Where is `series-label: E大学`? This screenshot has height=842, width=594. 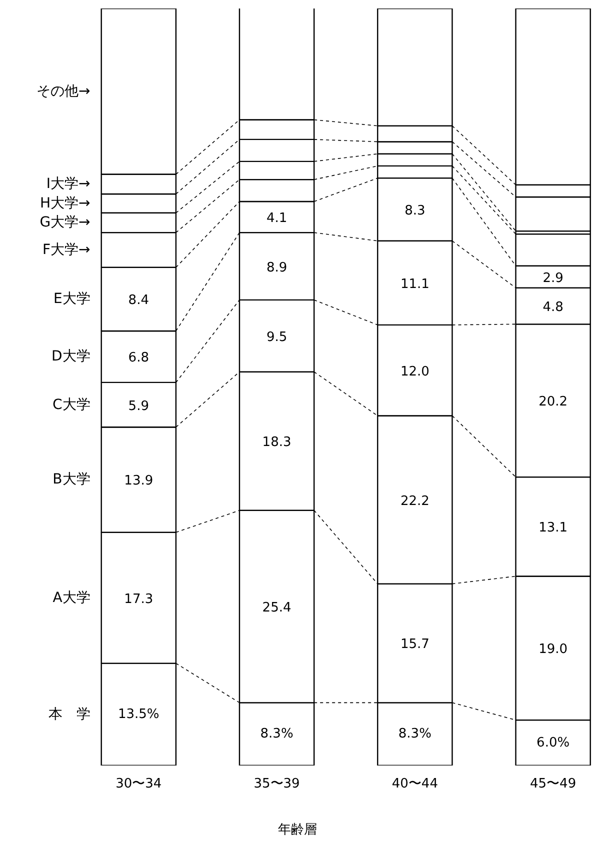
series-label: E大学 is located at coordinates (71, 299).